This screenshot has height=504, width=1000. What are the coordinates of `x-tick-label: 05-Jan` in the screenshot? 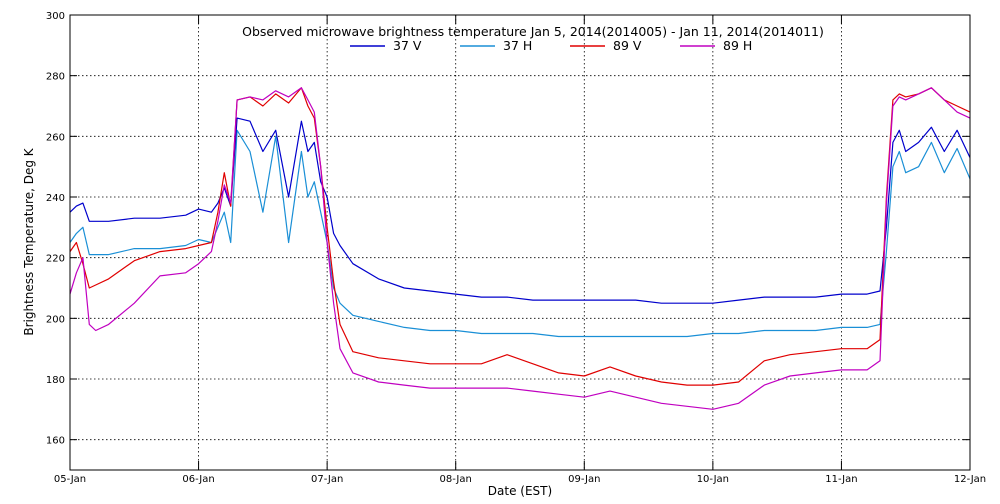 It's located at (70, 479).